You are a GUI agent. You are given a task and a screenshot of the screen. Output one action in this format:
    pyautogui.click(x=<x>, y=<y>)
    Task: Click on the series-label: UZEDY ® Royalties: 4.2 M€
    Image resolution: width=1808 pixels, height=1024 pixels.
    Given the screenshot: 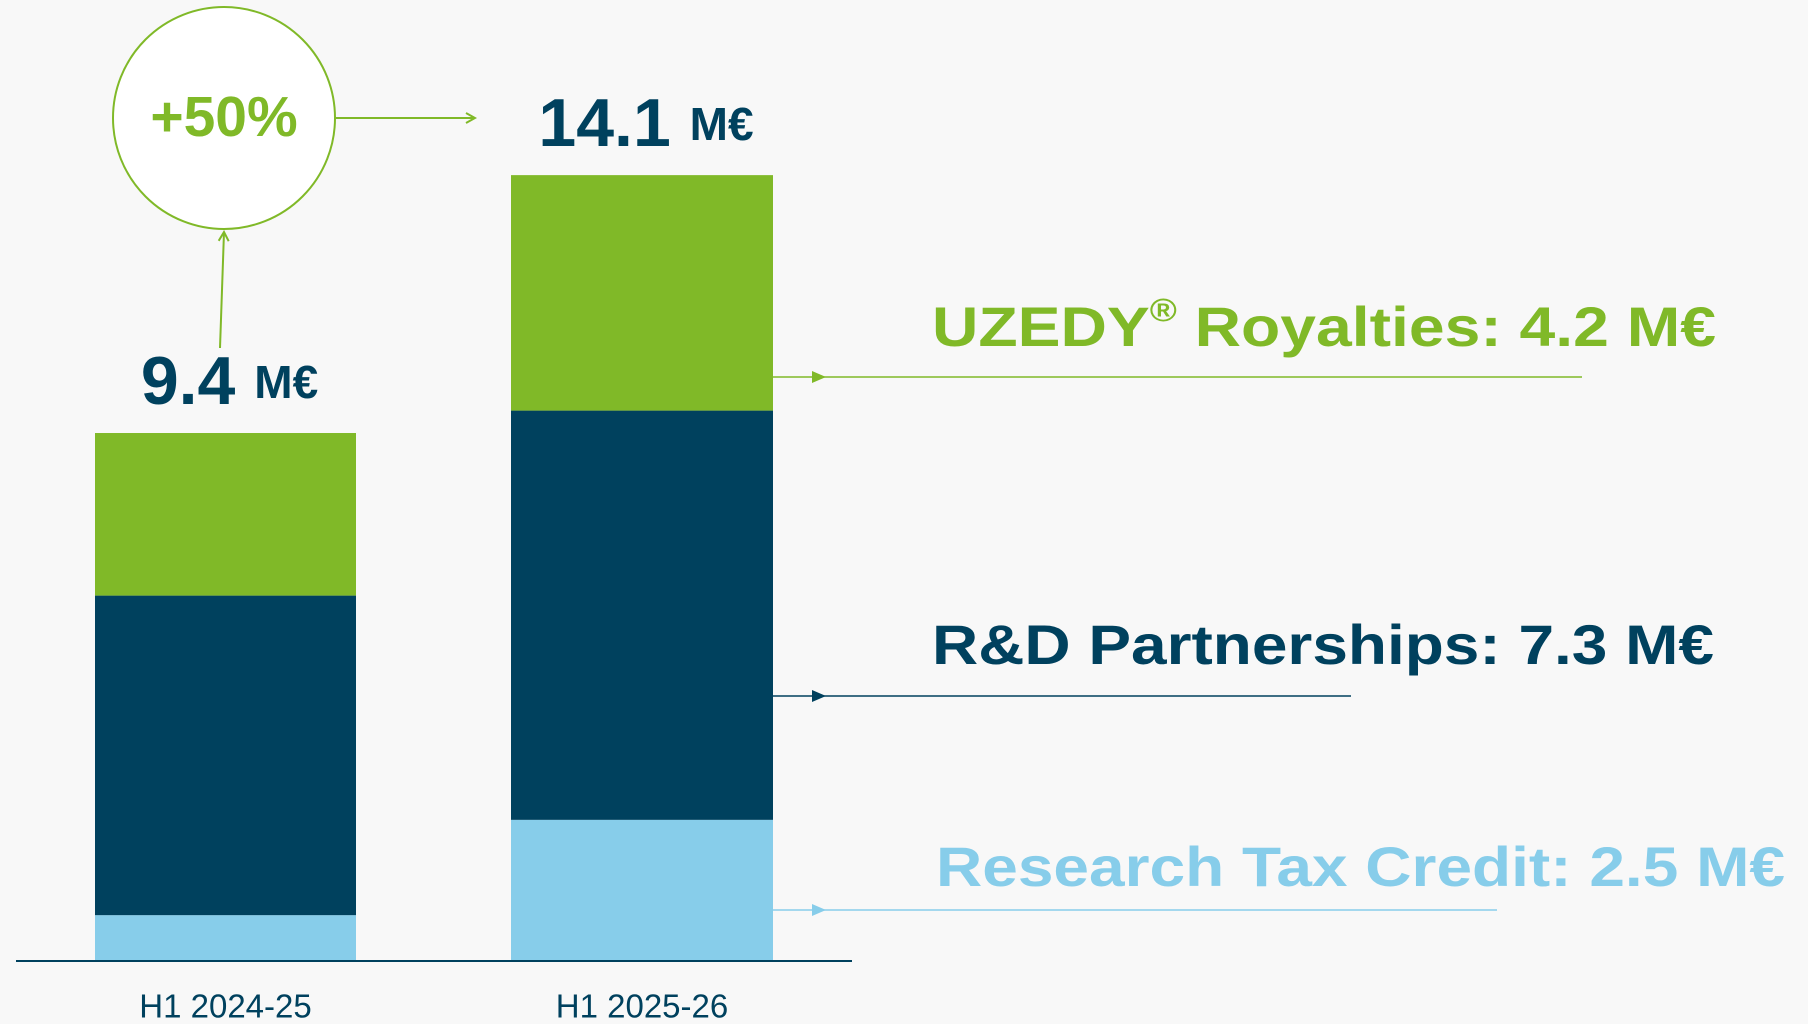 What is the action you would take?
    pyautogui.click(x=1324, y=324)
    